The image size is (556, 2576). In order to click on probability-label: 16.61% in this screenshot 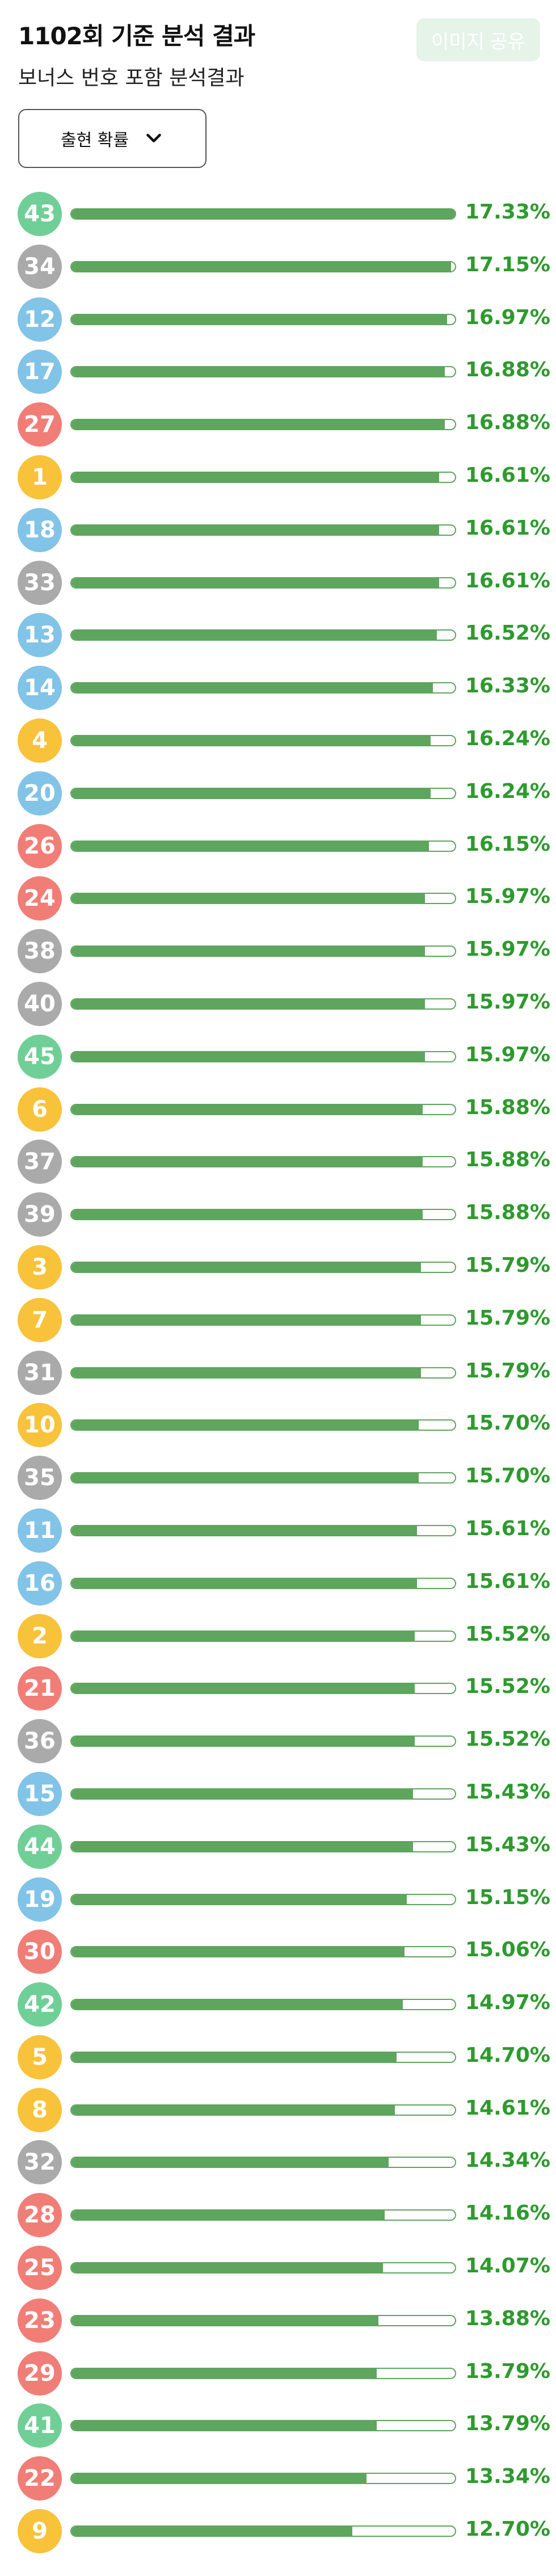, I will do `click(507, 528)`.